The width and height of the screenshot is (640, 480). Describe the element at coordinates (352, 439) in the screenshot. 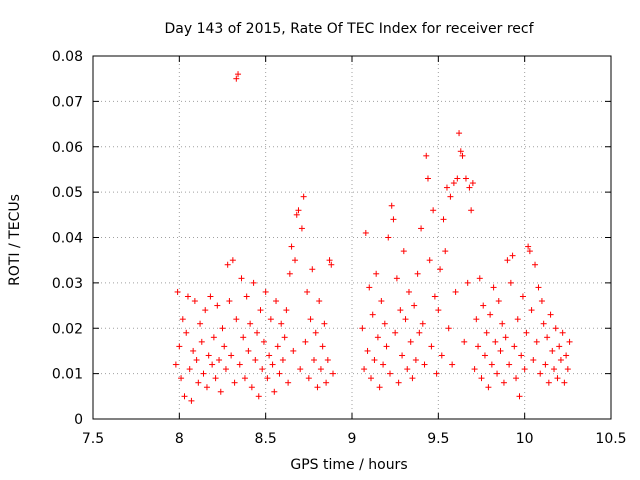

I see `x-tick-label: 9` at that location.